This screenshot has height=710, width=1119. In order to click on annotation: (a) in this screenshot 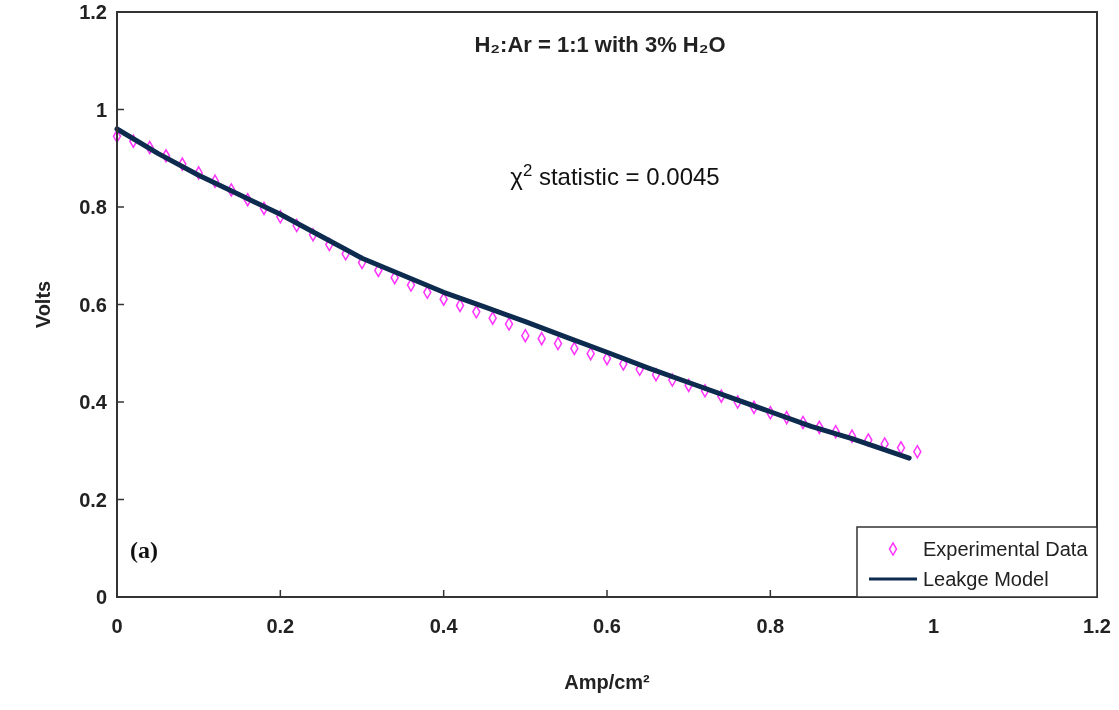, I will do `click(144, 550)`.